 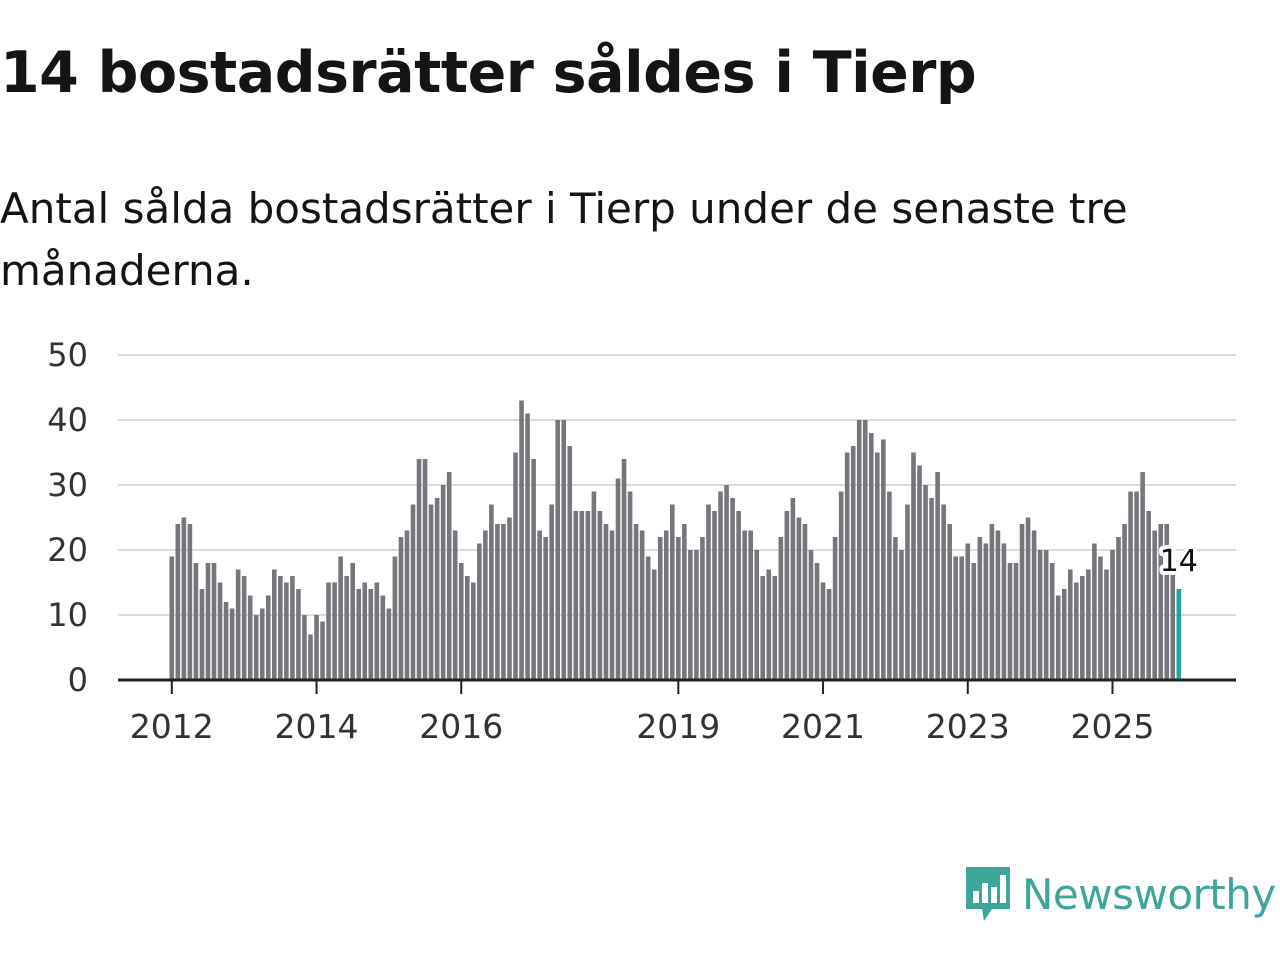 I want to click on newsworthy-logo-icon, so click(x=988, y=894).